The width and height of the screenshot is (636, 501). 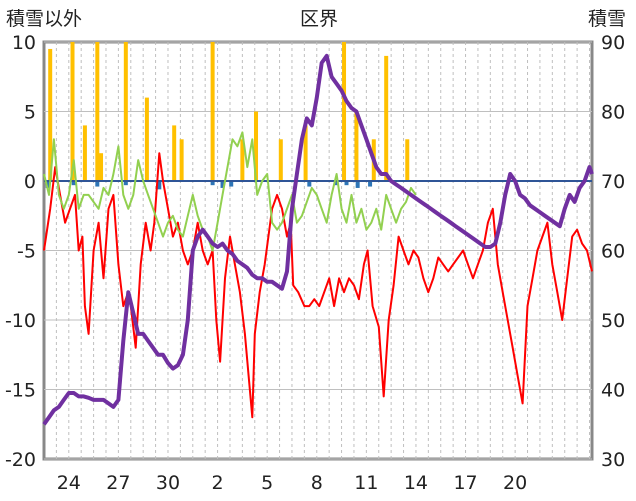 I want to click on right-axis-title: 積雪, so click(x=607, y=19).